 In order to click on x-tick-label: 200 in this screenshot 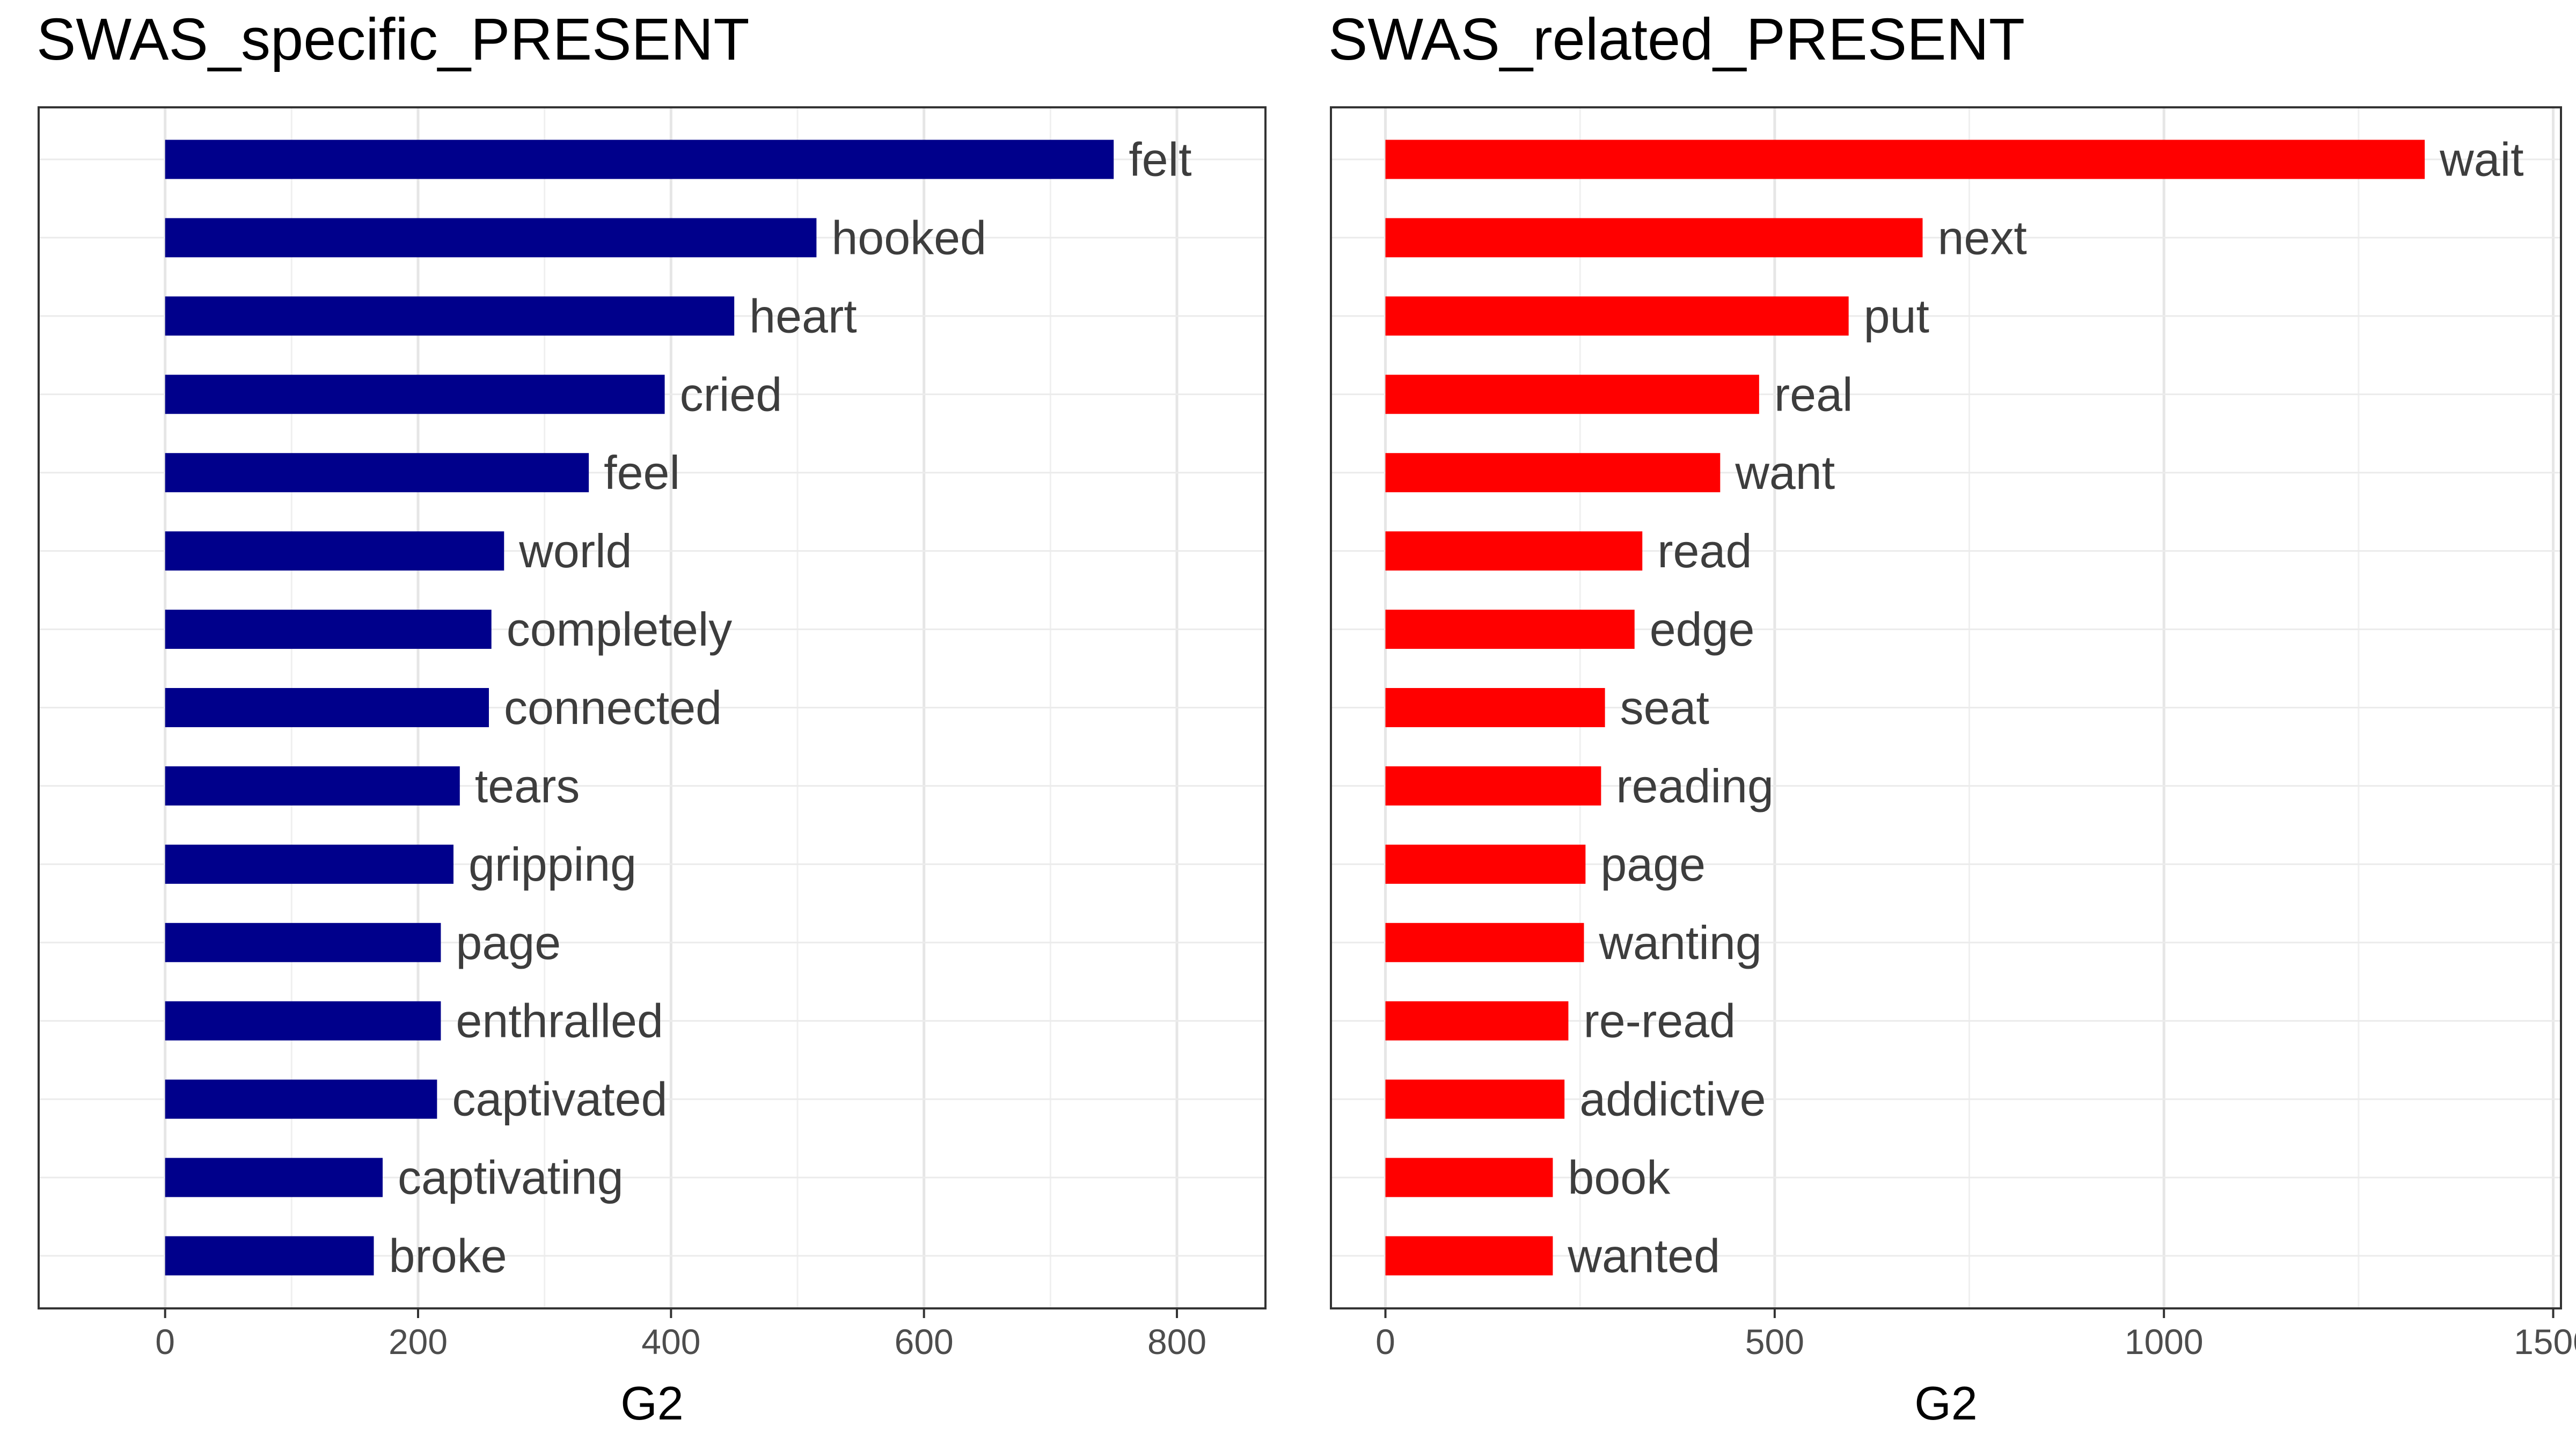, I will do `click(418, 1342)`.